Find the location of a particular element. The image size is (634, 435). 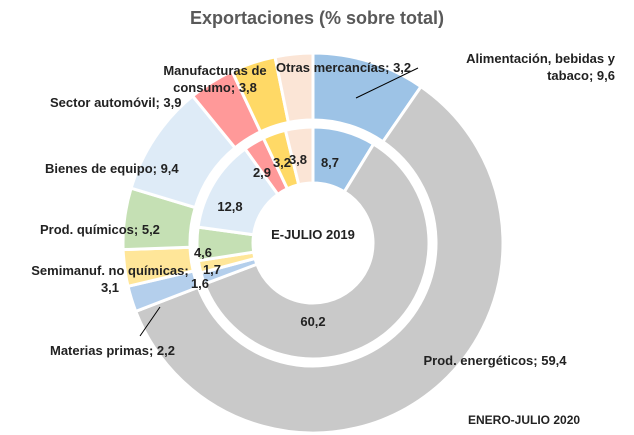

inner-label: 3,8 is located at coordinates (298, 159).